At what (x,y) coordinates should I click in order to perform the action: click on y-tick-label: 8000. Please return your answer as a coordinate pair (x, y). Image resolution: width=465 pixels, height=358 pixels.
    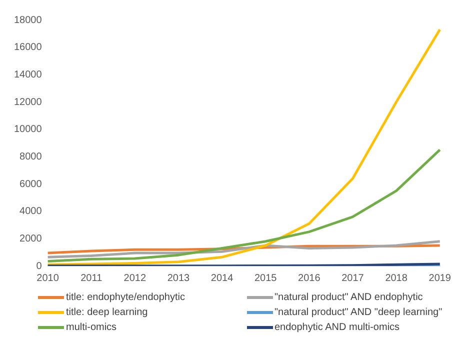
    Looking at the image, I should click on (31, 156).